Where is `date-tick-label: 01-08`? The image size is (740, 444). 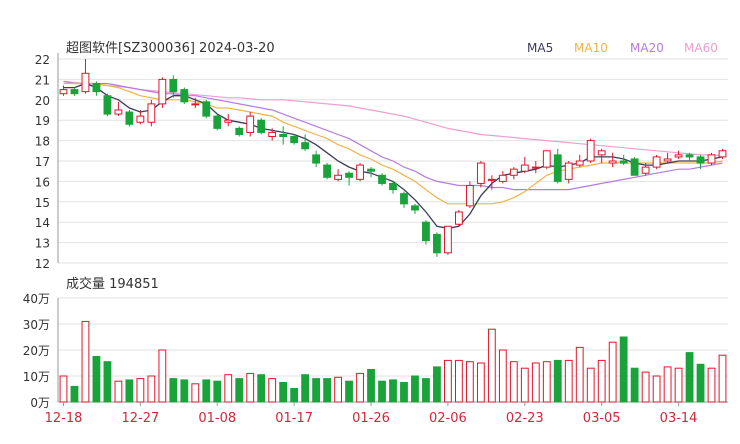 date-tick-label: 01-08 is located at coordinates (217, 418).